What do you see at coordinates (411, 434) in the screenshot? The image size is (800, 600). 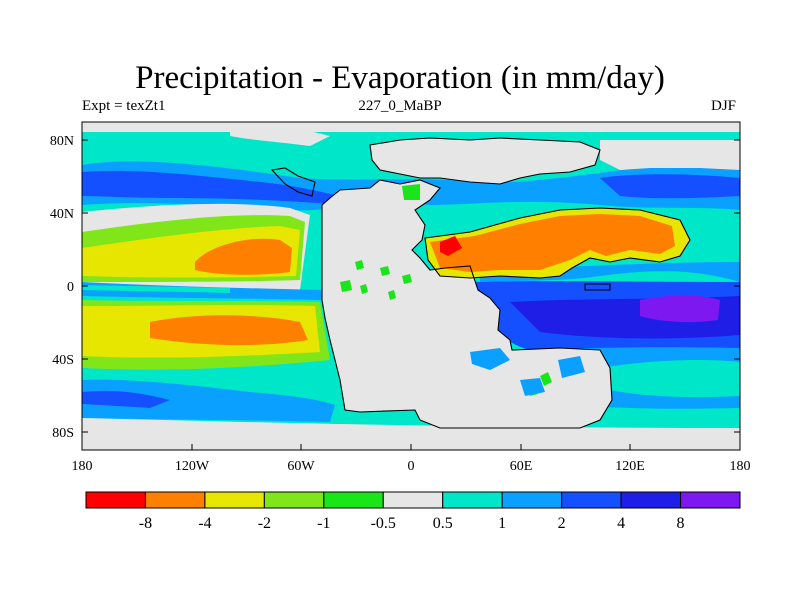 I see `antarctic-dry-zone` at bounding box center [411, 434].